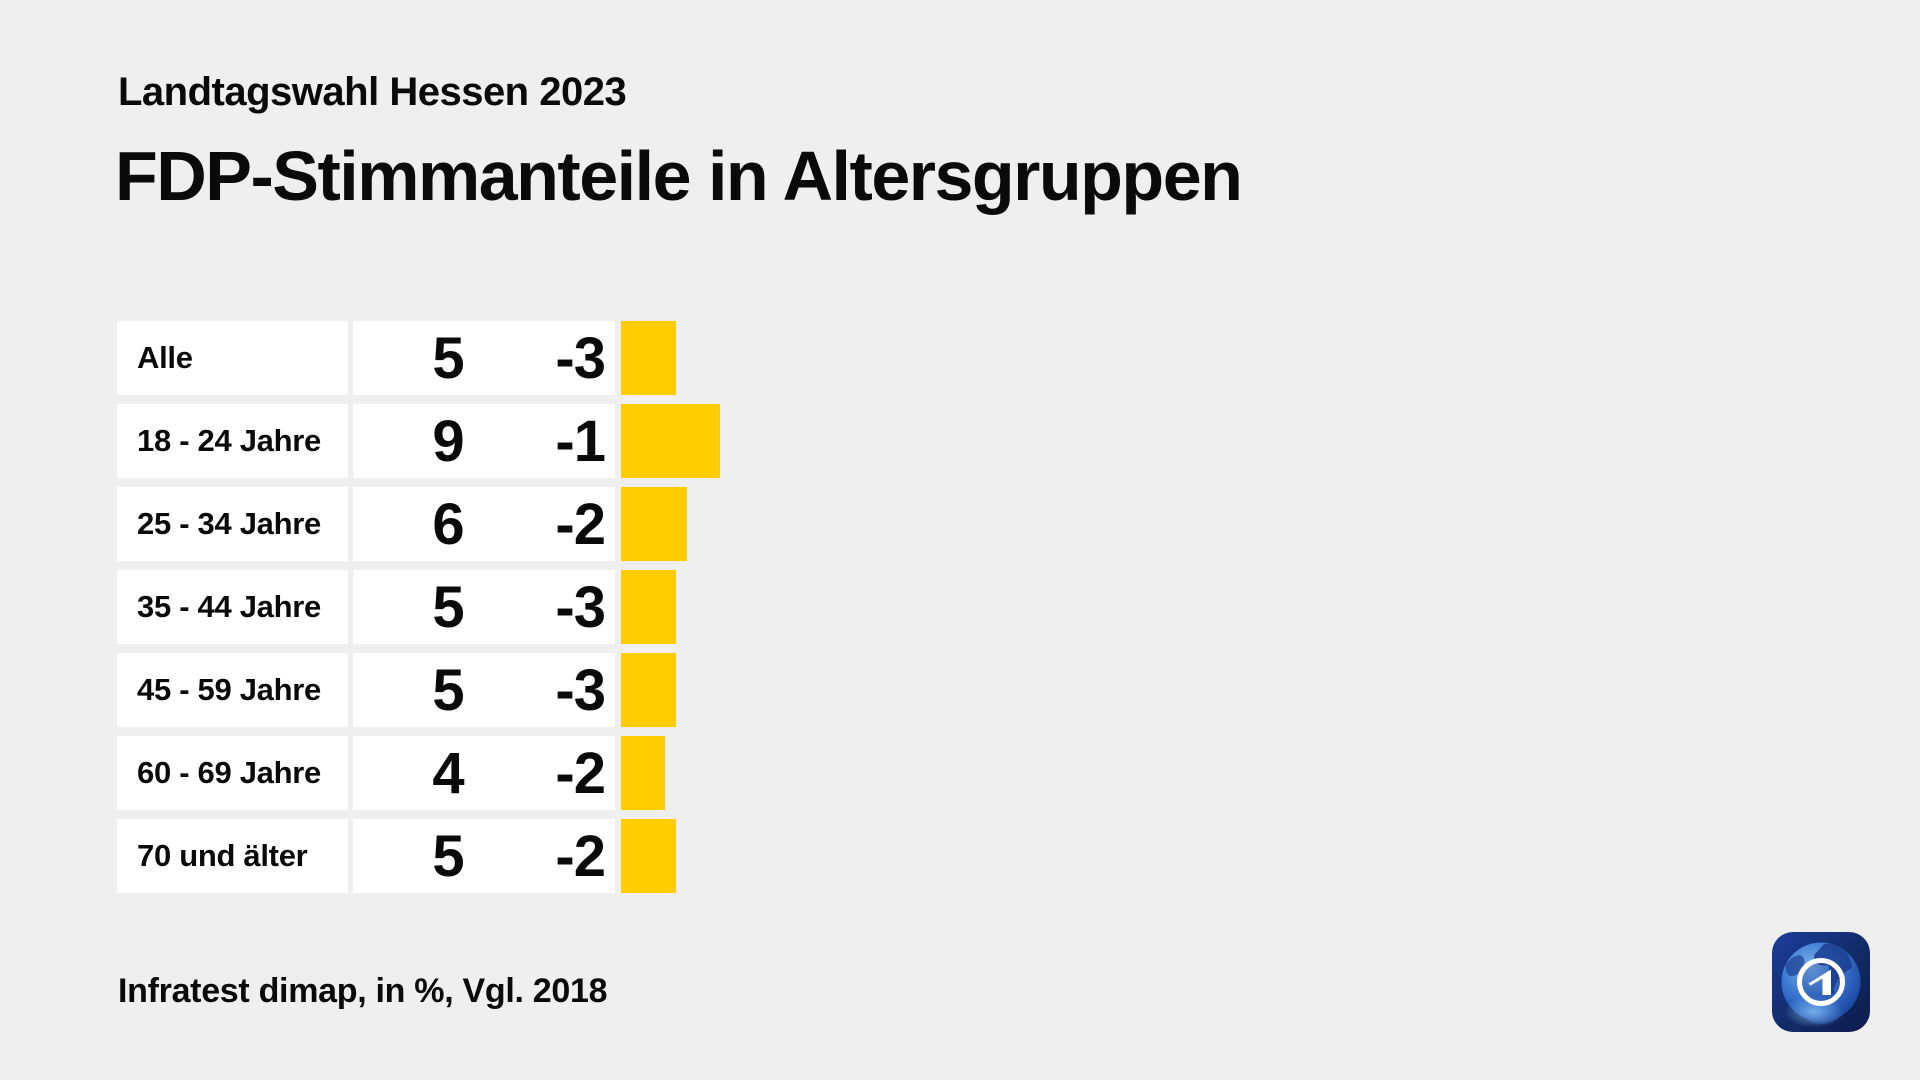  I want to click on table-row: Alle 5 -3, so click(418, 358).